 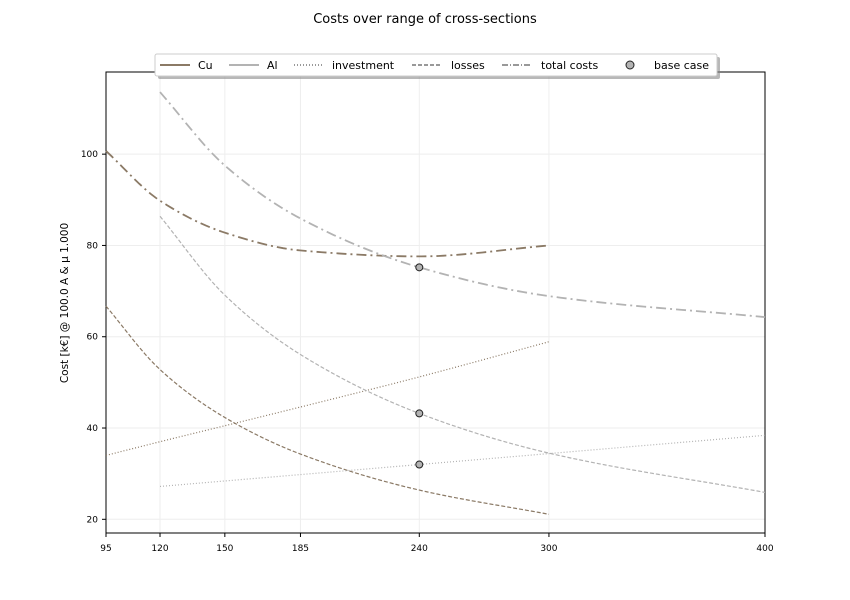 What do you see at coordinates (89, 155) in the screenshot?
I see `y-tick-label: 100` at bounding box center [89, 155].